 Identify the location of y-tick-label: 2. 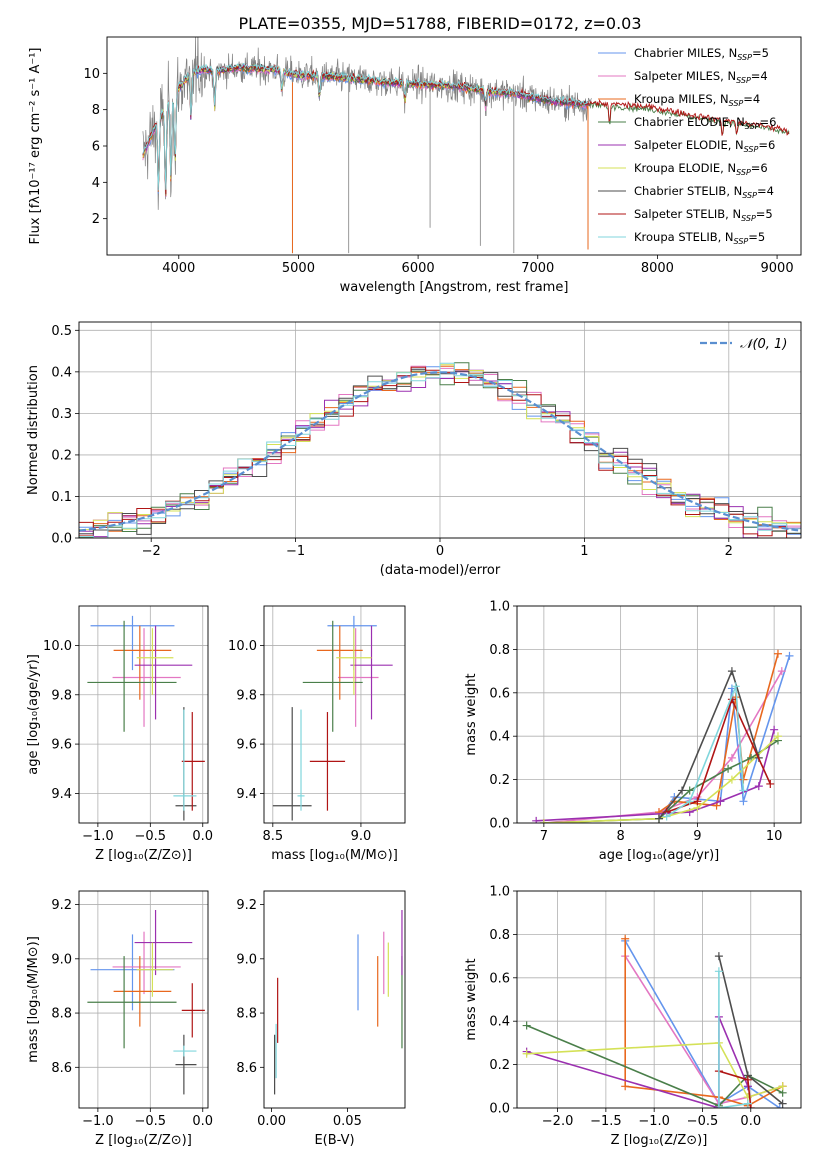
(96, 219).